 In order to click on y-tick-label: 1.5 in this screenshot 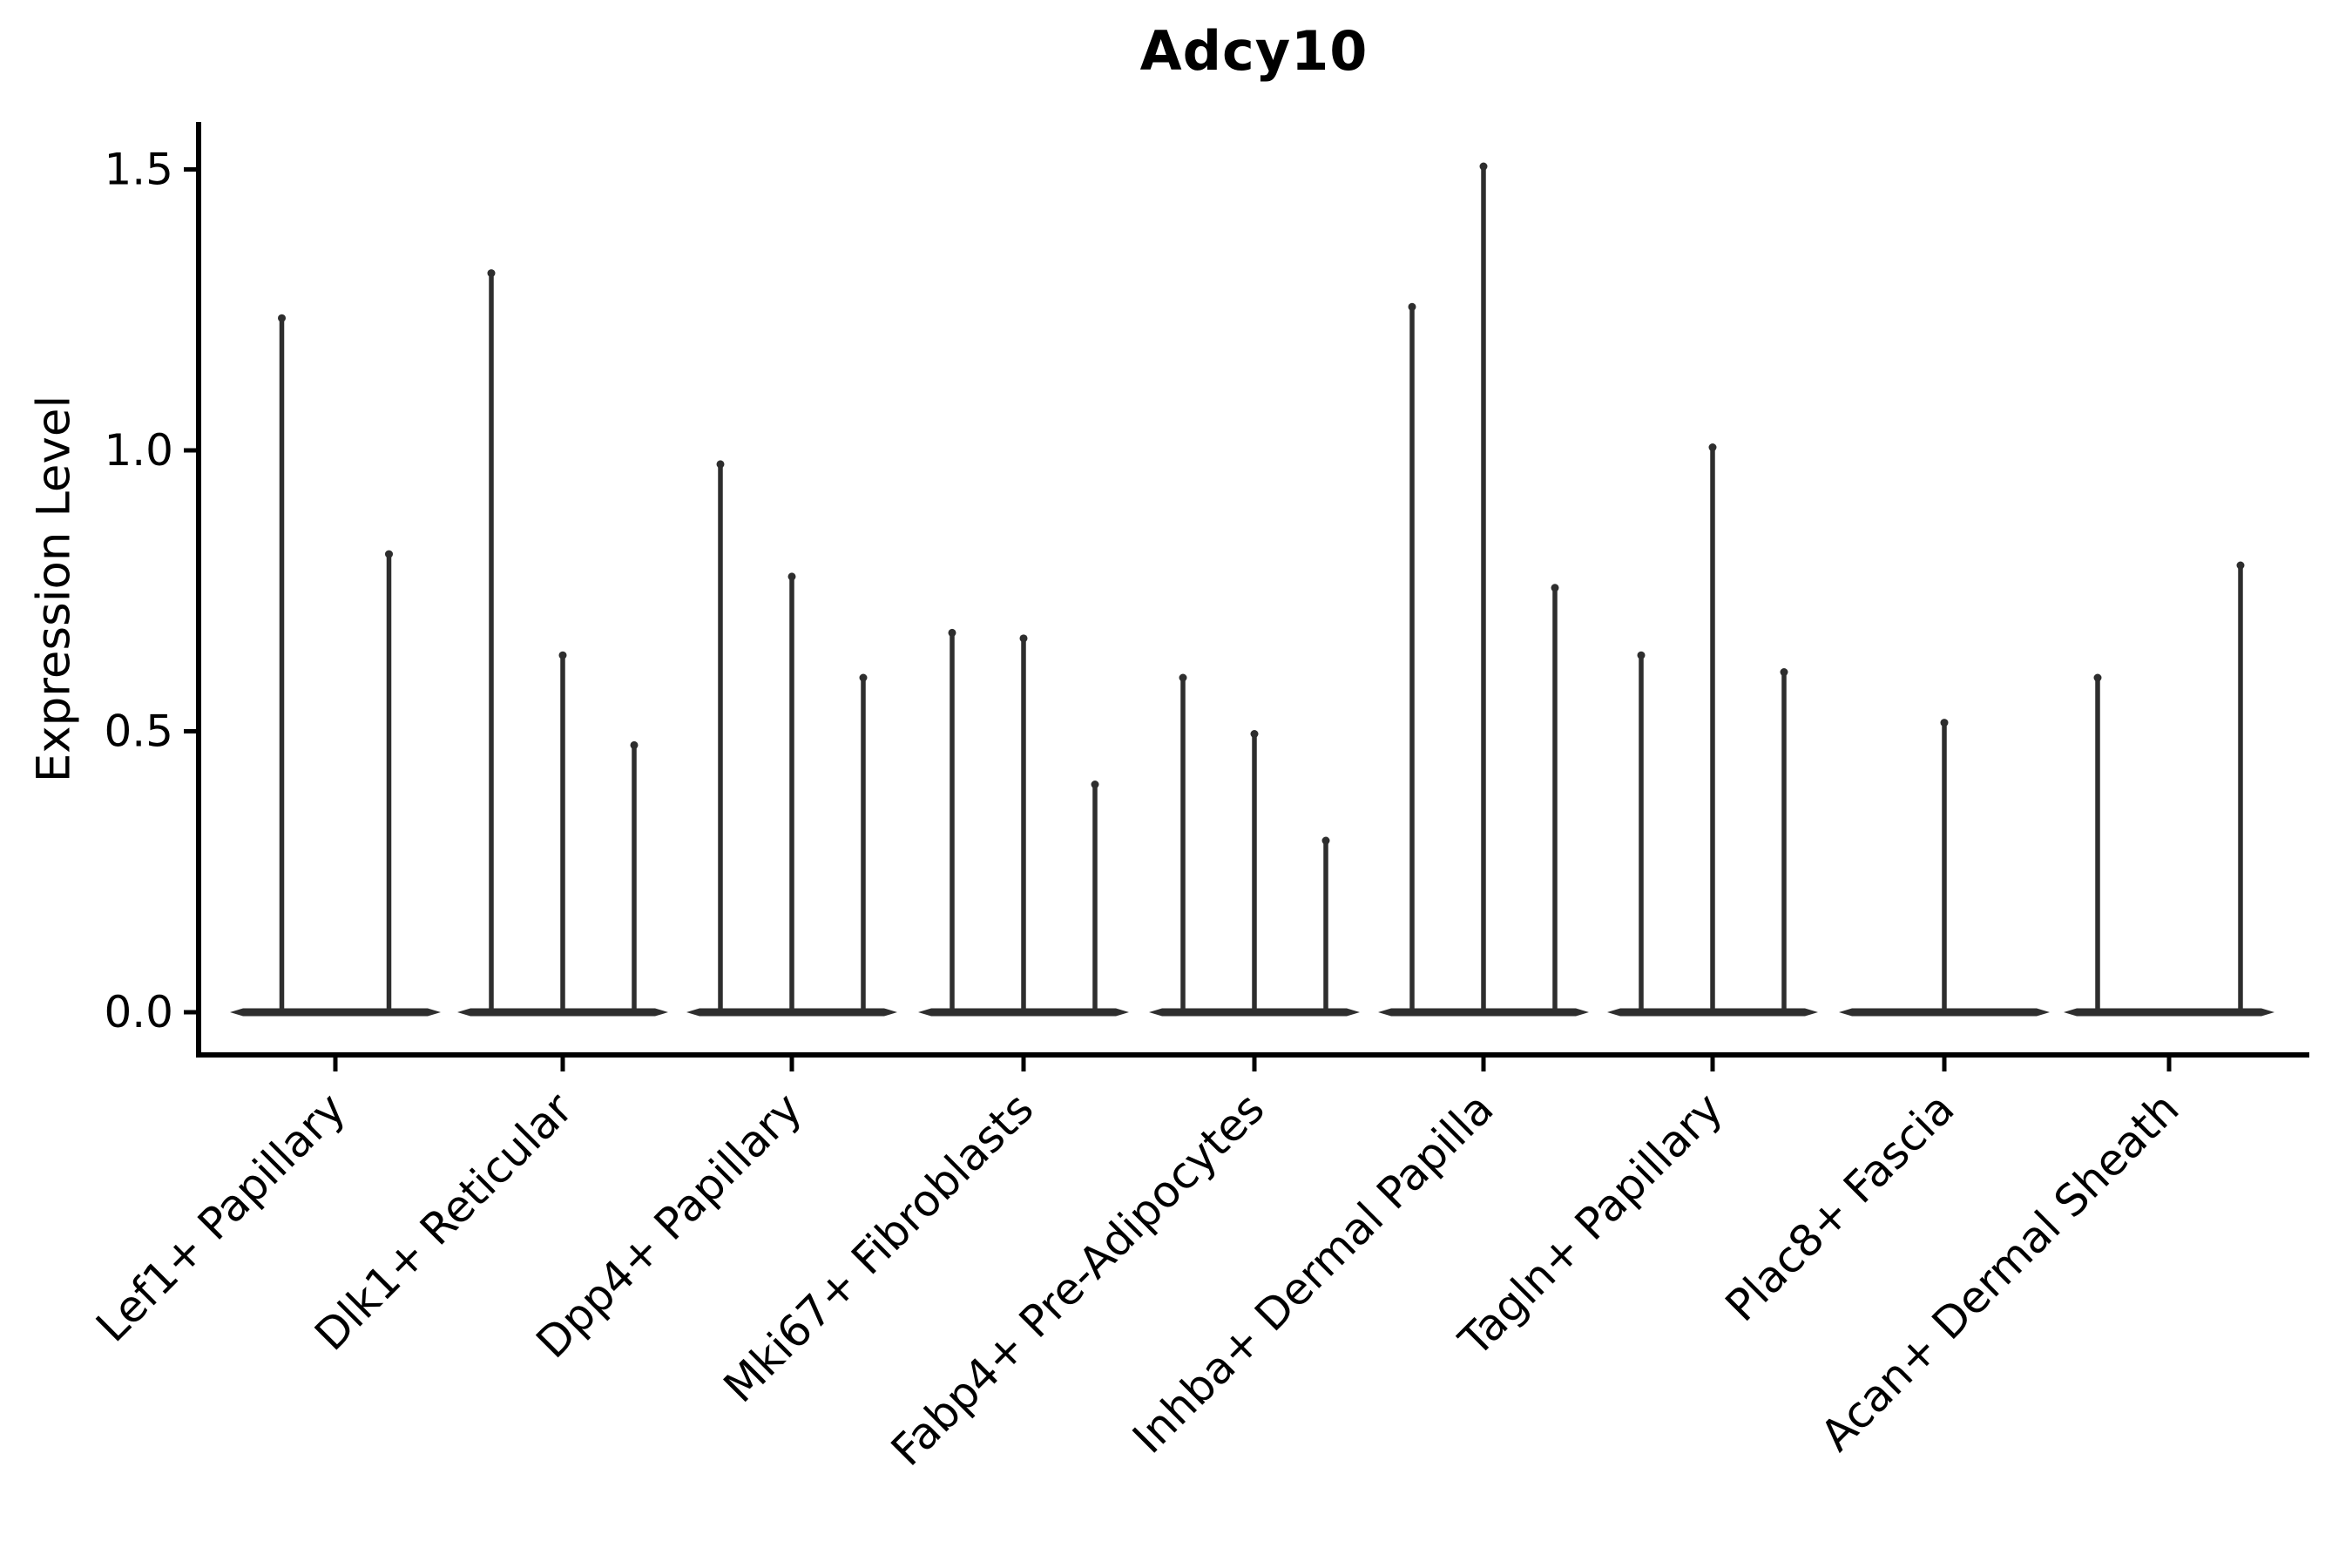, I will do `click(138, 170)`.